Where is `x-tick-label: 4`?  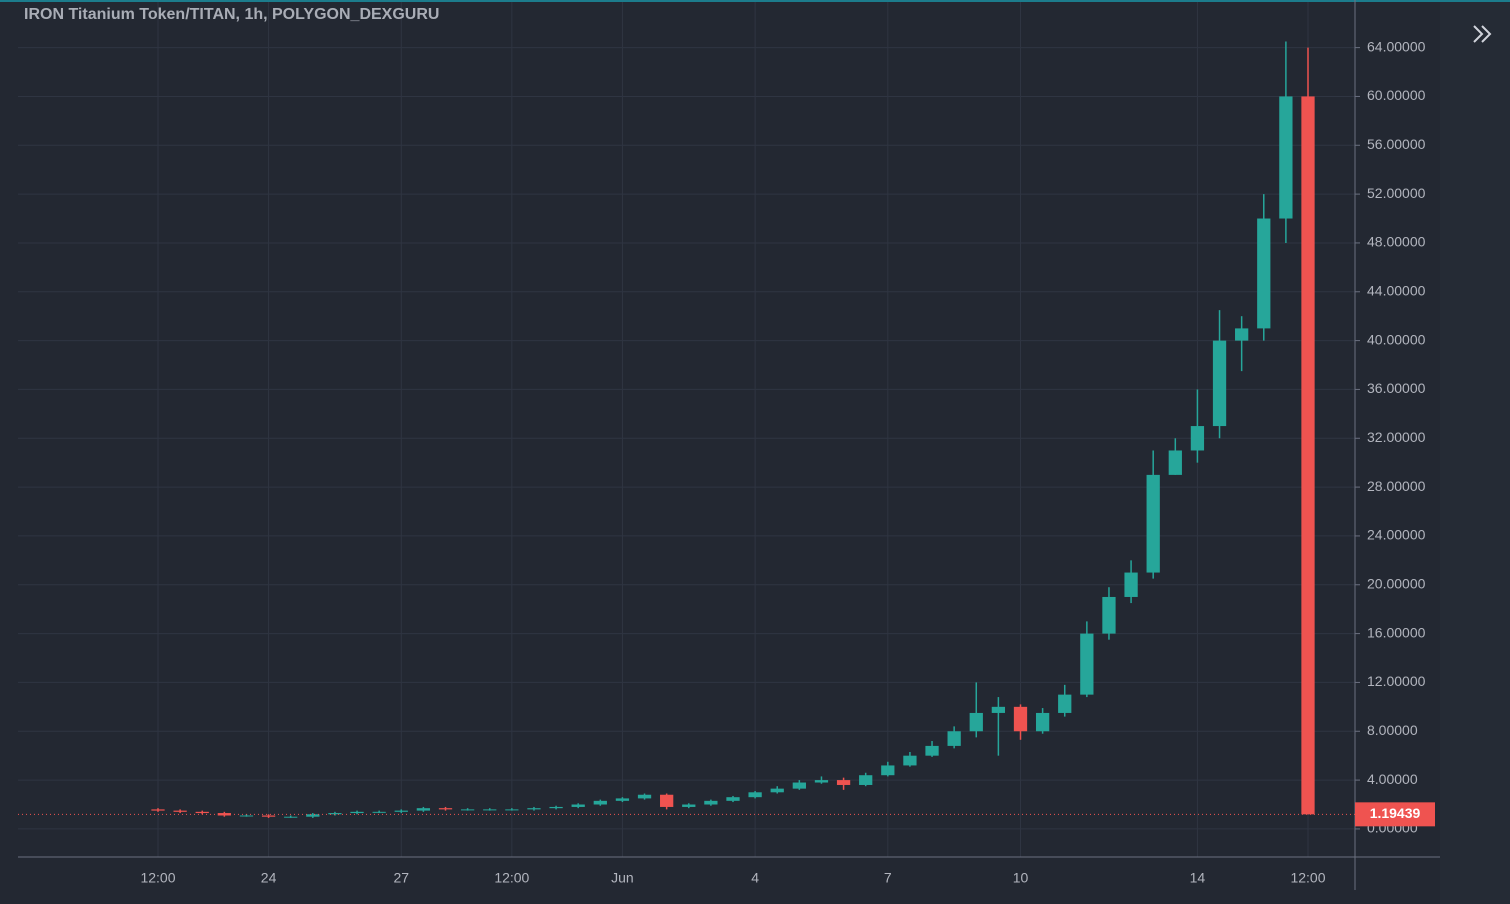
x-tick-label: 4 is located at coordinates (755, 878).